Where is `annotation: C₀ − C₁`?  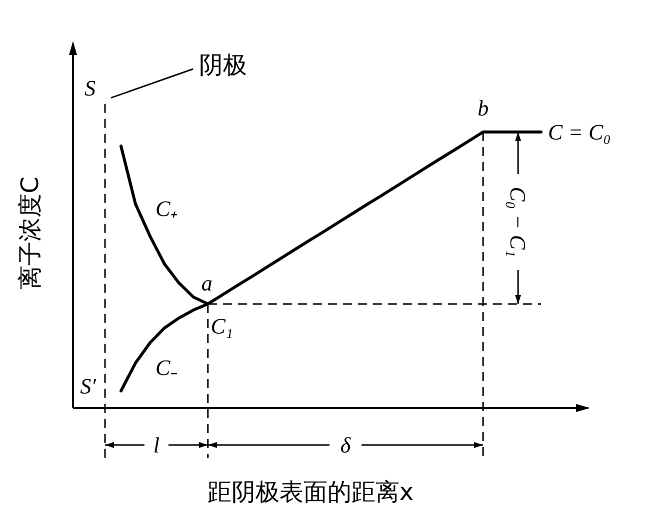 annotation: C₀ − C₁ is located at coordinates (518, 222).